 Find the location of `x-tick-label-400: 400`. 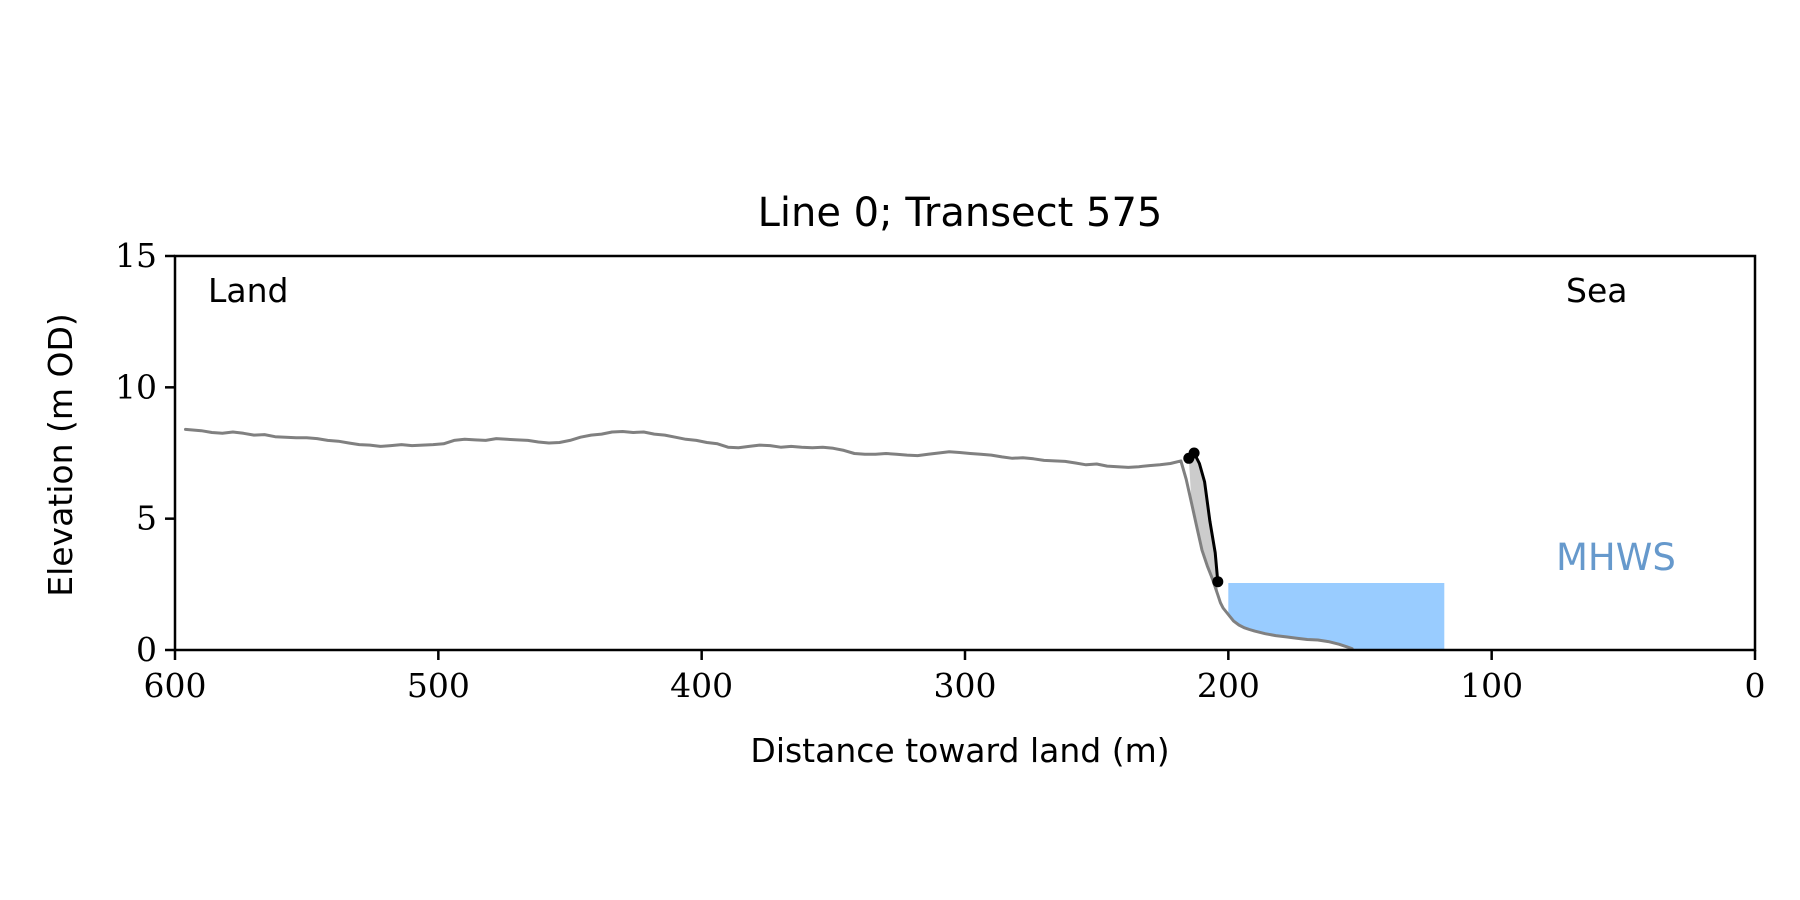

x-tick-label-400: 400 is located at coordinates (701, 685).